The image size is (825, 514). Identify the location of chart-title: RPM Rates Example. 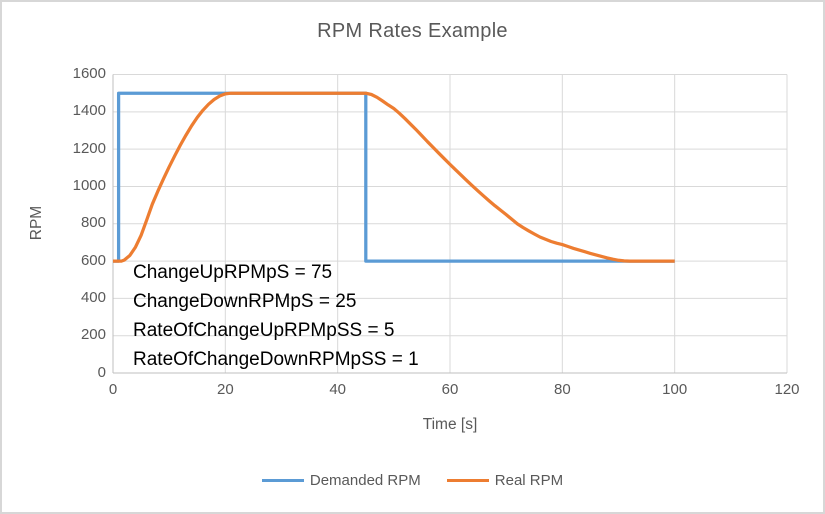
(412, 31).